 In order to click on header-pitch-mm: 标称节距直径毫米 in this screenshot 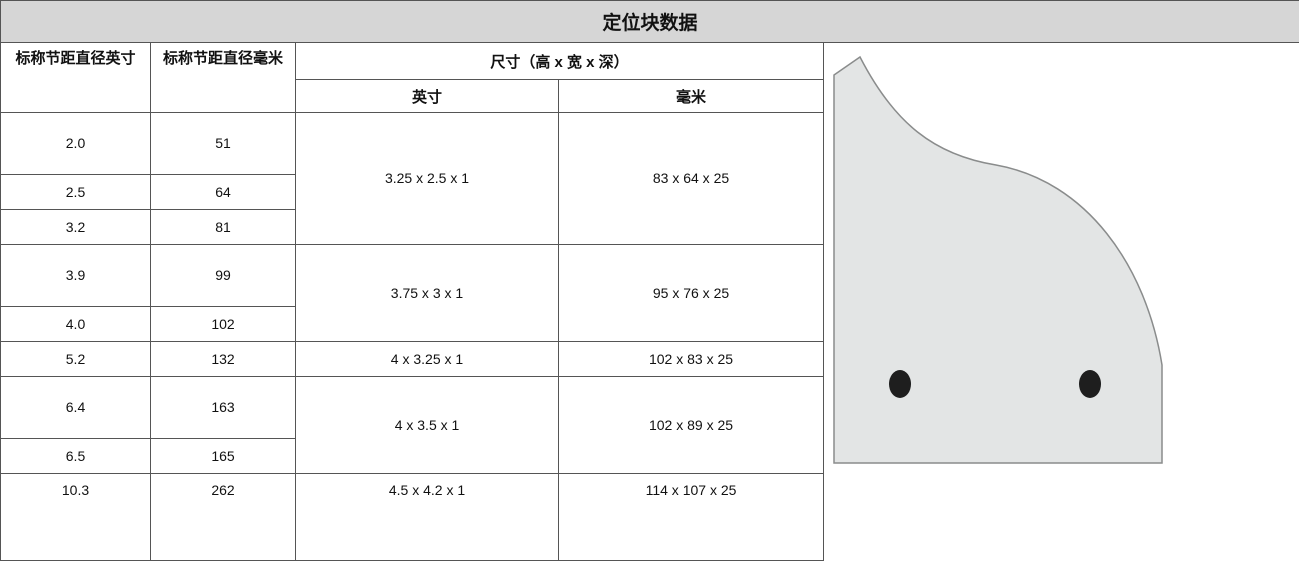, I will do `click(223, 78)`.